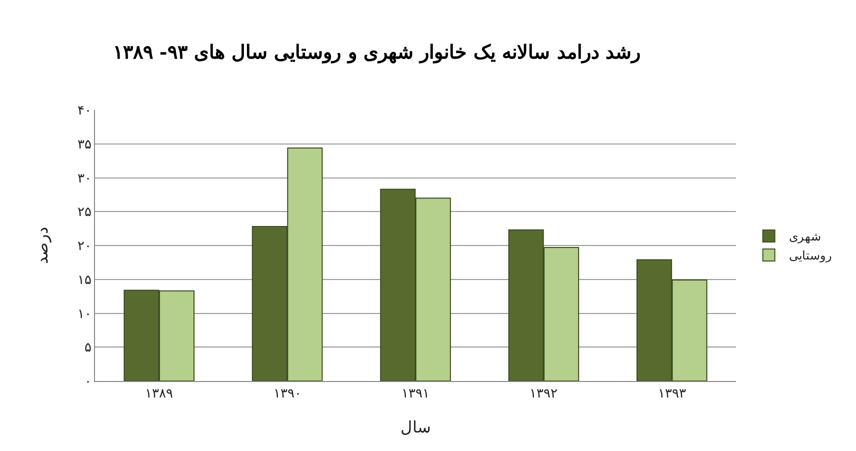  What do you see at coordinates (42, 245) in the screenshot?
I see `y-axis-title: درصد` at bounding box center [42, 245].